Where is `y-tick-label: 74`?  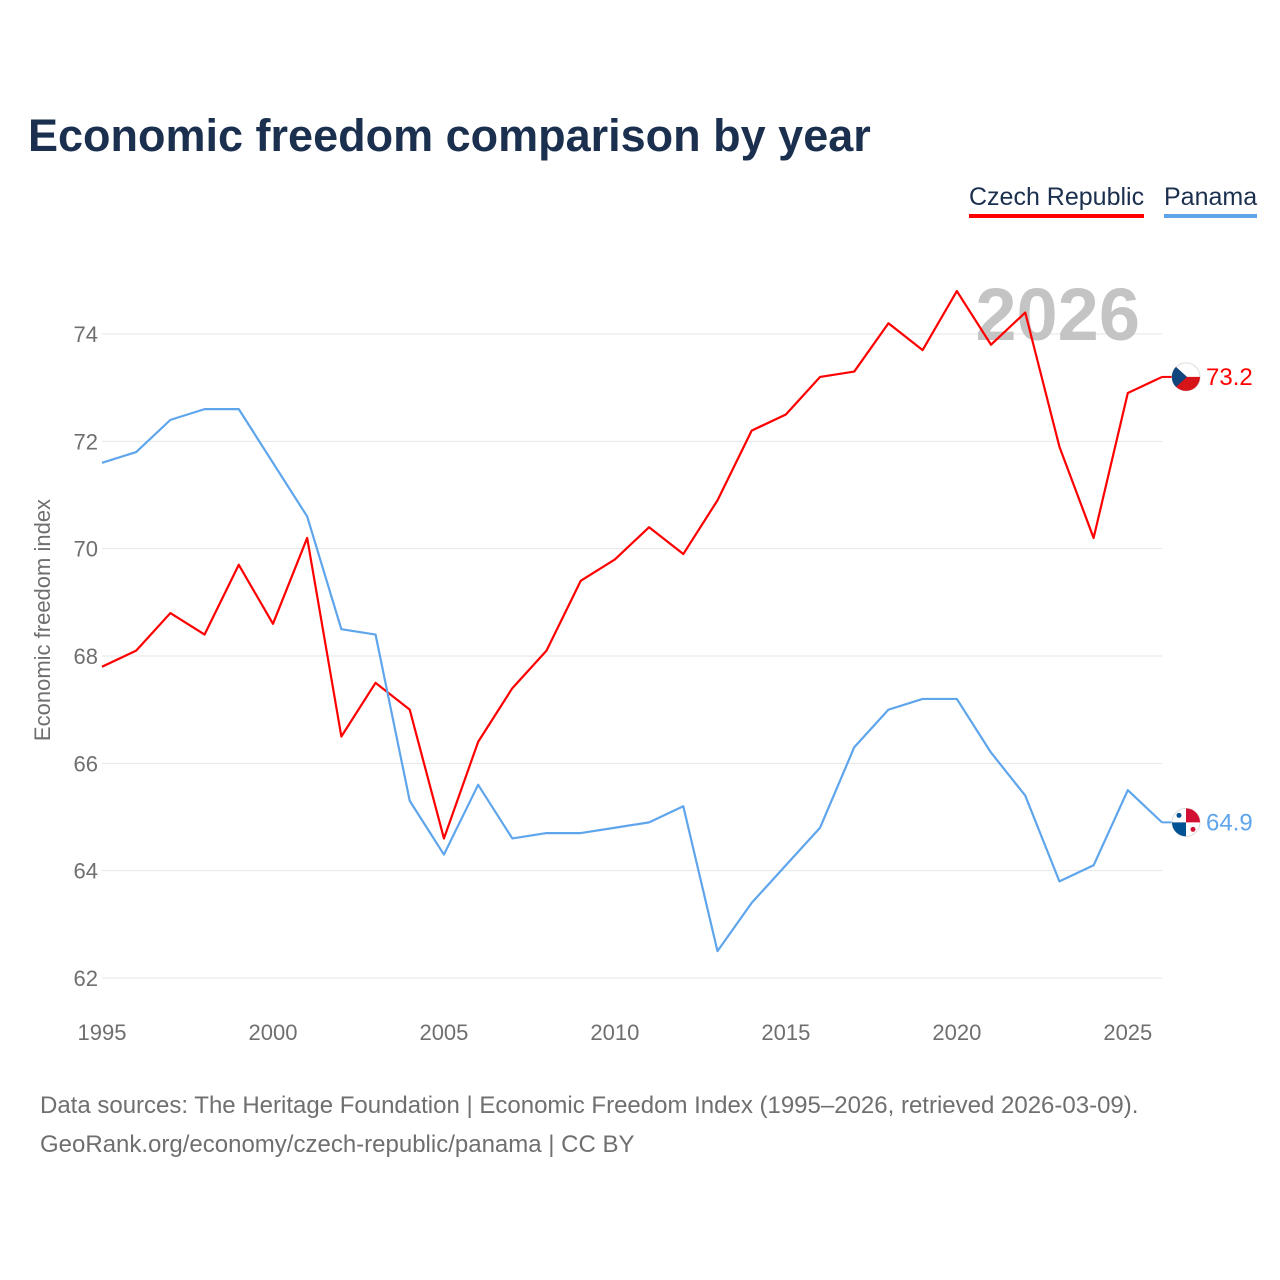
y-tick-label: 74 is located at coordinates (86, 334).